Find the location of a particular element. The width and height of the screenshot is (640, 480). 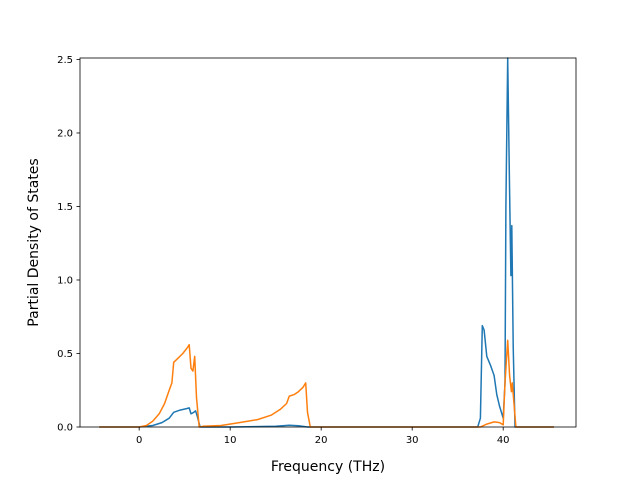

x-axis: 0 10 20 30 40 is located at coordinates (323, 436).